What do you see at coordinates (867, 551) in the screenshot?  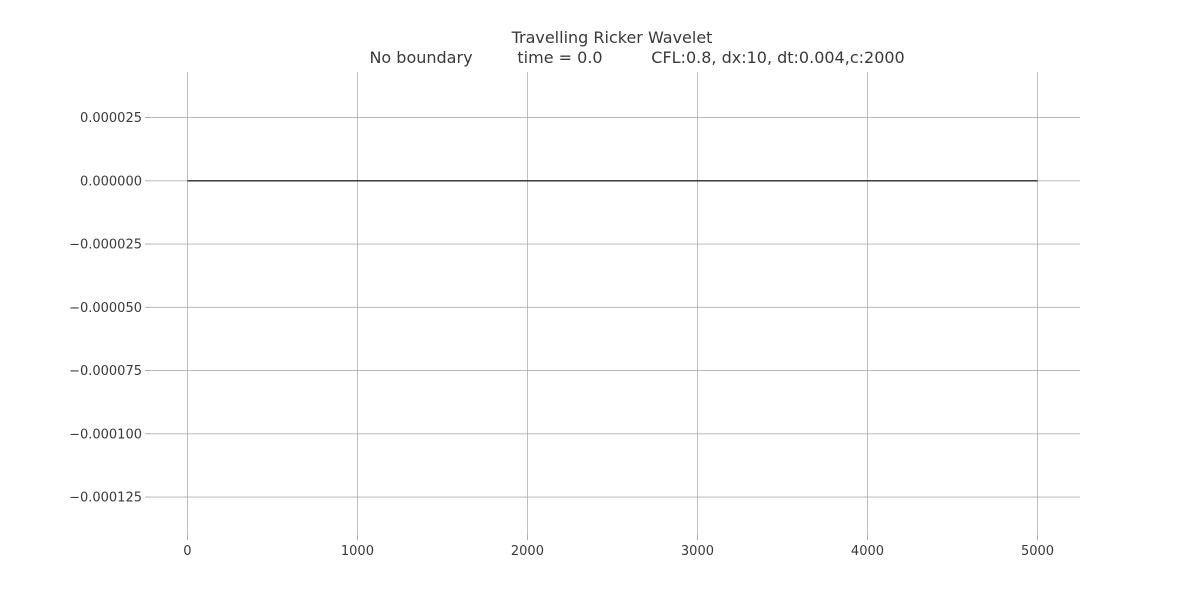 I see `x-tick-label: 4000` at bounding box center [867, 551].